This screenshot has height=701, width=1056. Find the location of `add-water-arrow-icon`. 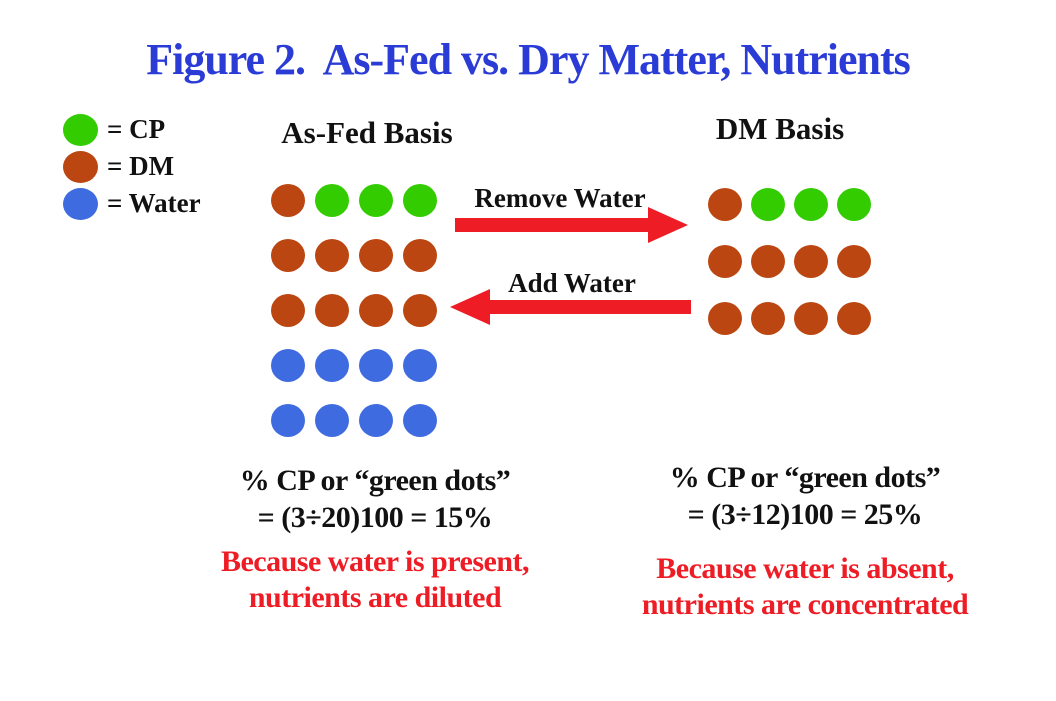

add-water-arrow-icon is located at coordinates (570, 307).